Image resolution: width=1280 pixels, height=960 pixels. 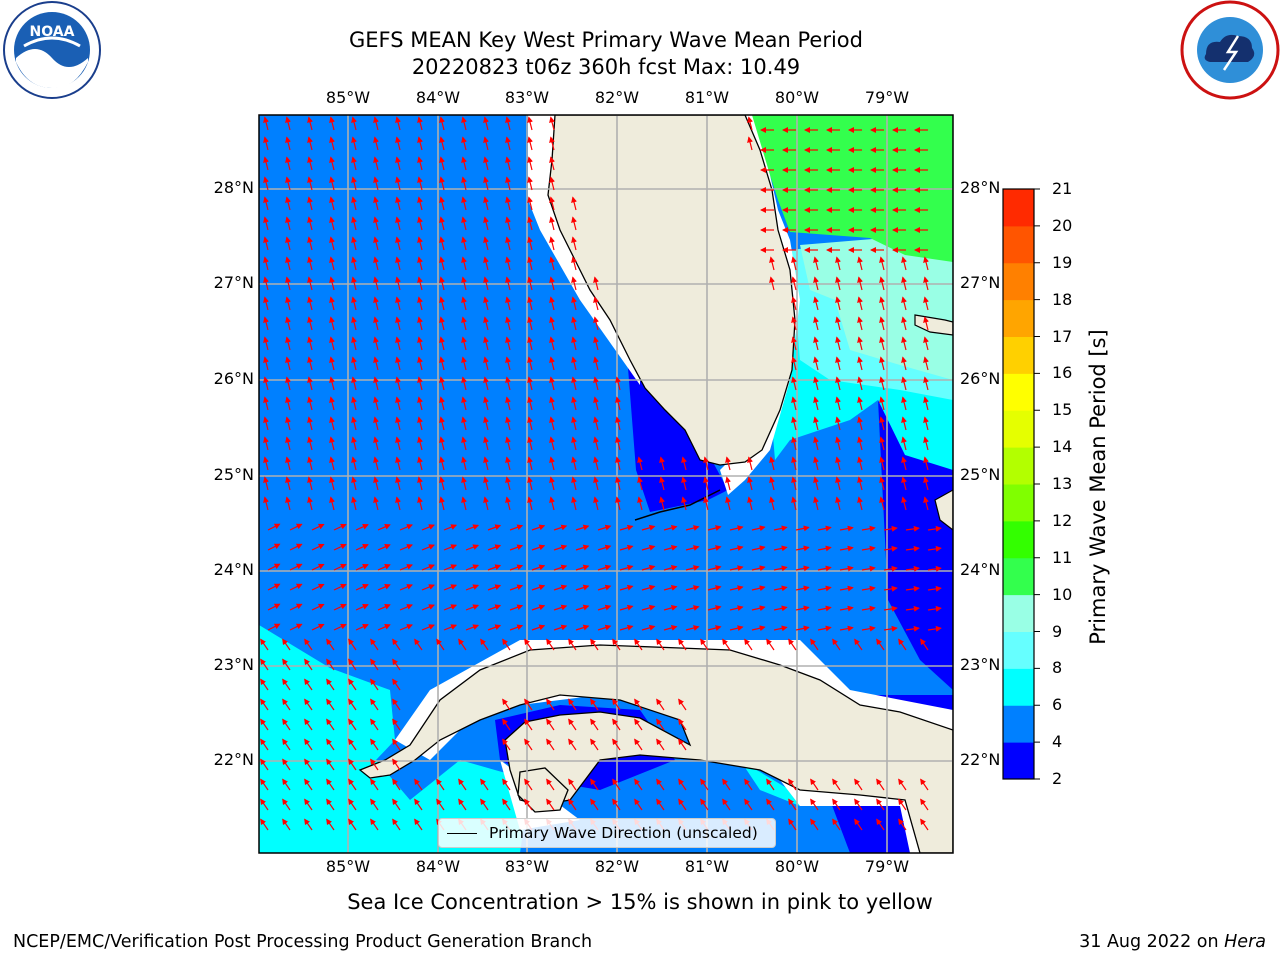 What do you see at coordinates (980, 759) in the screenshot?
I see `lat-tick-label: 22°N` at bounding box center [980, 759].